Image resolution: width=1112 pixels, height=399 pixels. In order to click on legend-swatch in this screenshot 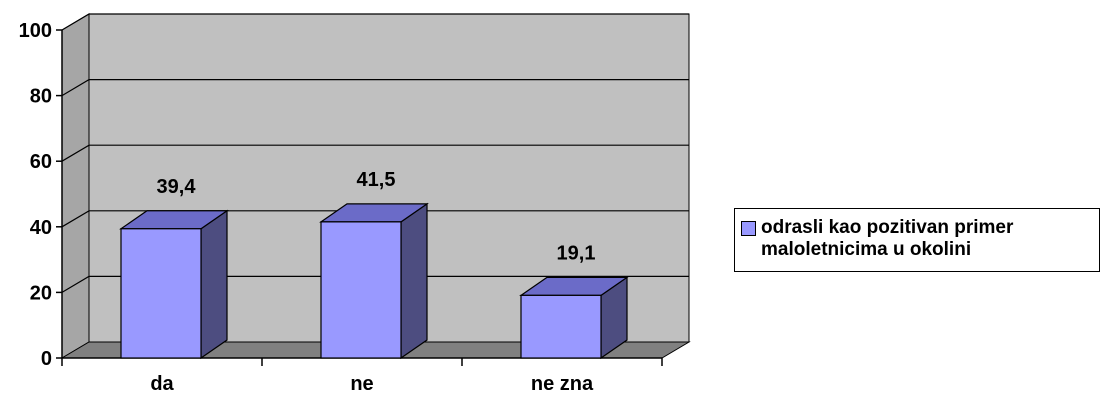, I will do `click(748, 228)`.